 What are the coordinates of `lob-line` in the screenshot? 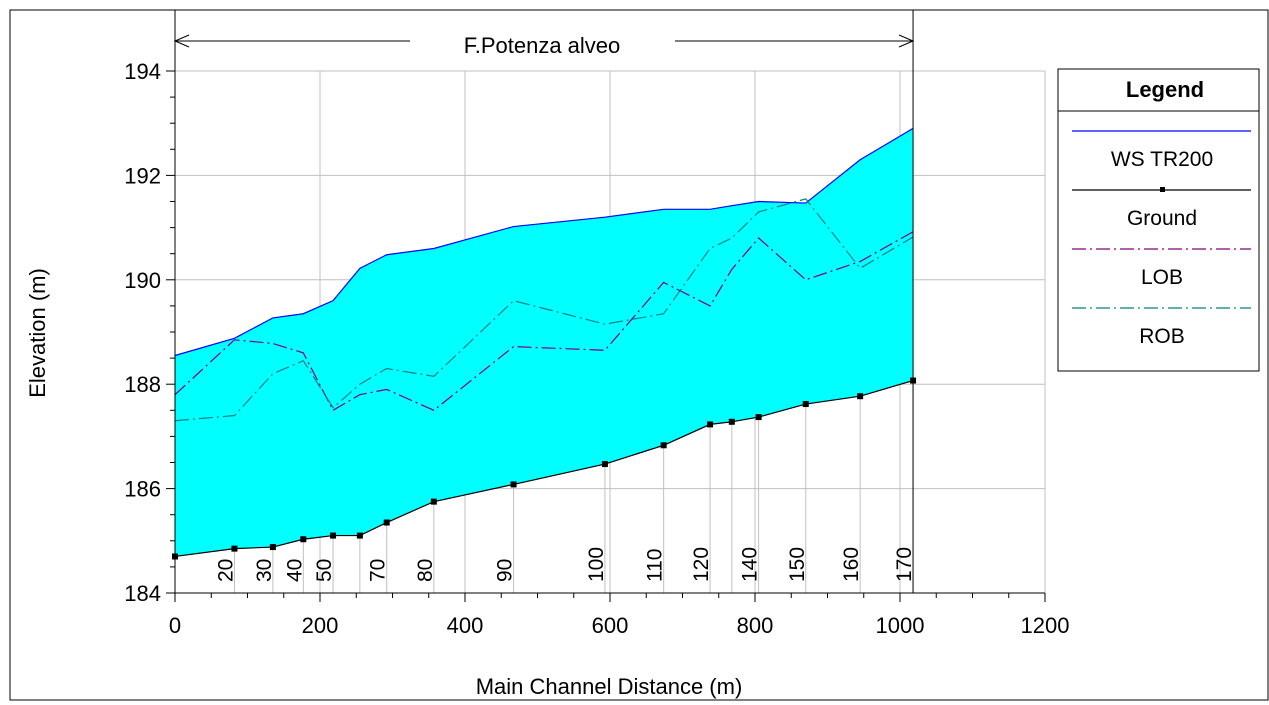 It's located at (544, 321).